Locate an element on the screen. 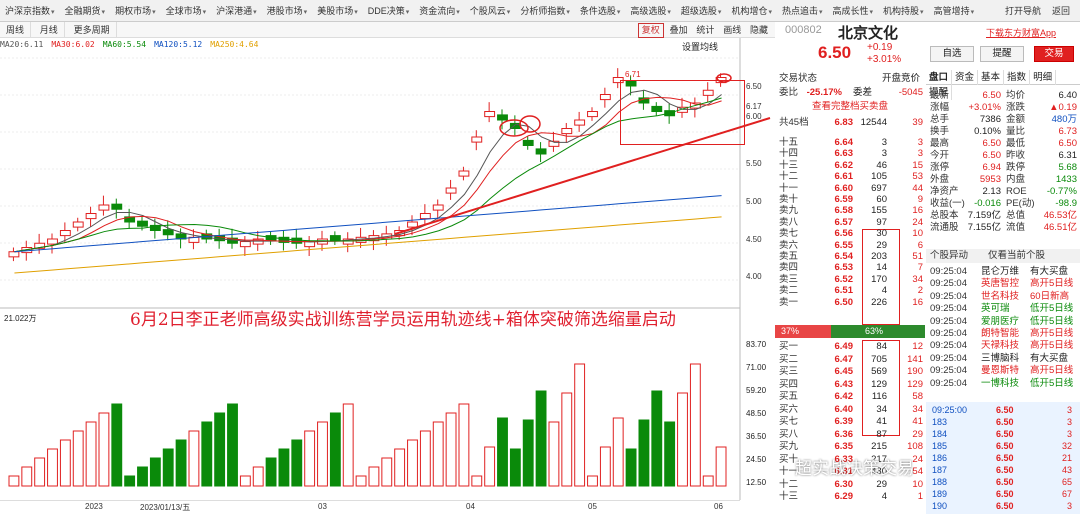 This screenshot has height=514, width=1080. menu-item: 期权市场 is located at coordinates (135, 10).